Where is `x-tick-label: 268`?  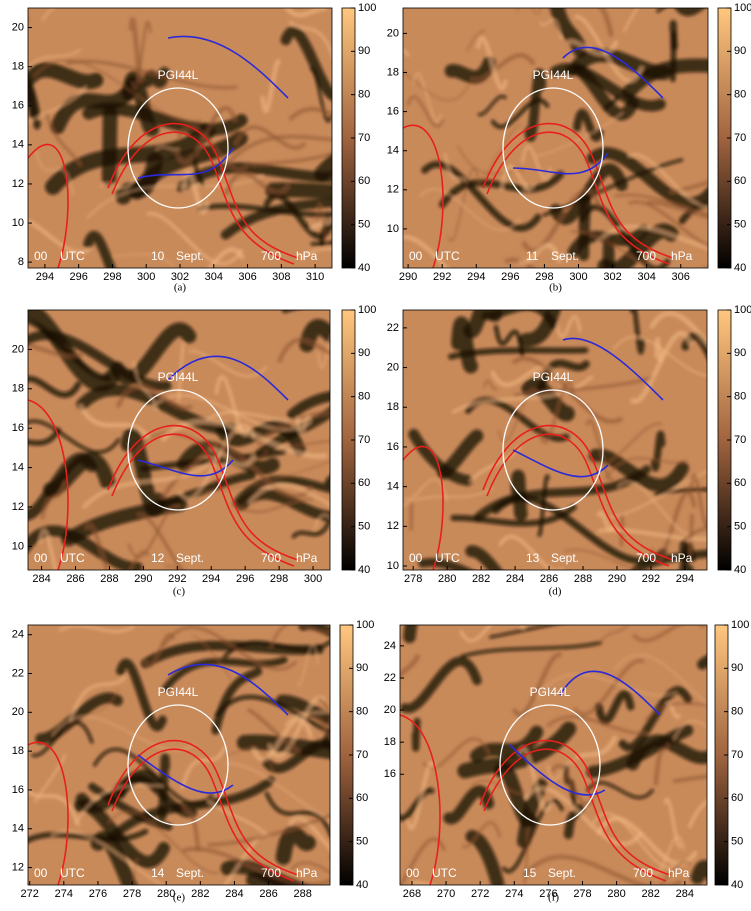
x-tick-label: 268 is located at coordinates (412, 894).